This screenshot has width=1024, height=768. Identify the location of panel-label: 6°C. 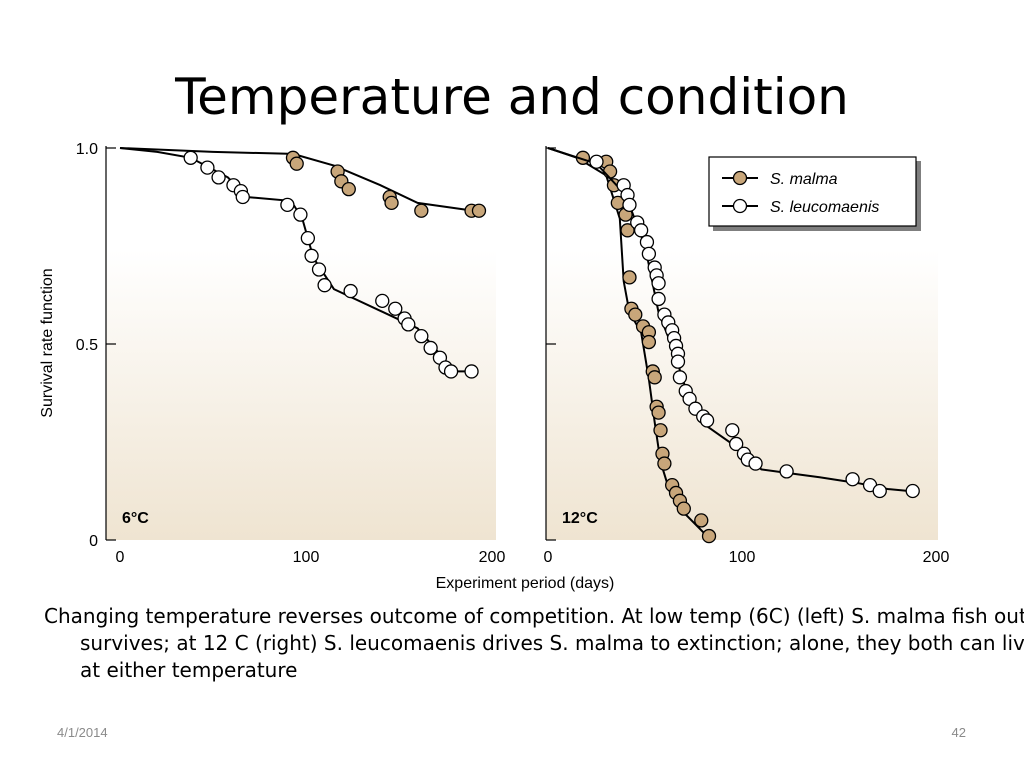
(135, 518).